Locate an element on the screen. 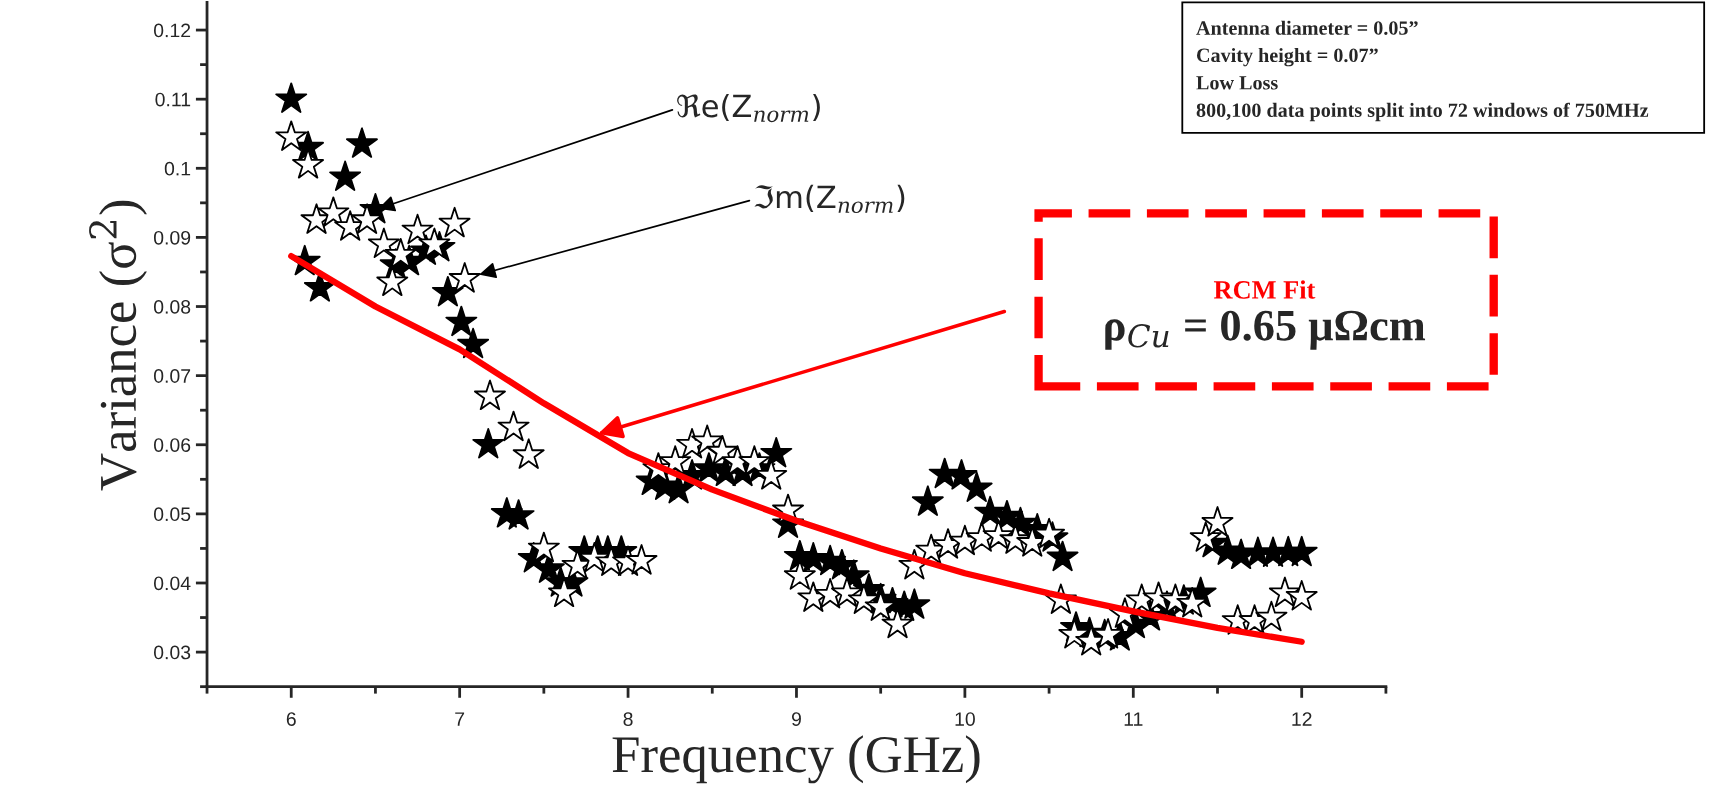  y-tick-label: 0.09 is located at coordinates (172, 237).